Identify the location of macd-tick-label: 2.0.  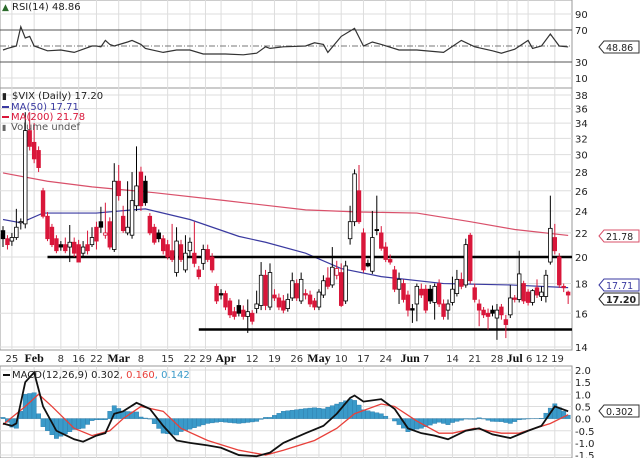
(583, 371).